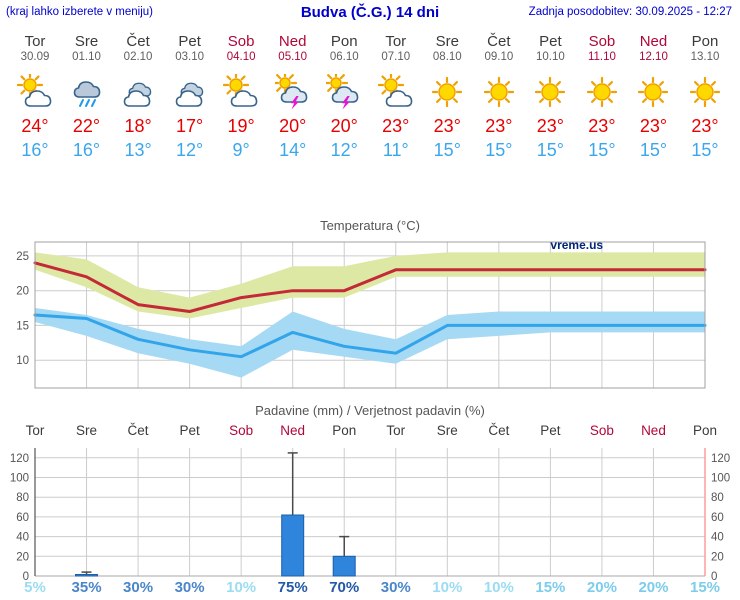 The image size is (740, 600). What do you see at coordinates (601, 57) in the screenshot?
I see `day-date-label: 11.10` at bounding box center [601, 57].